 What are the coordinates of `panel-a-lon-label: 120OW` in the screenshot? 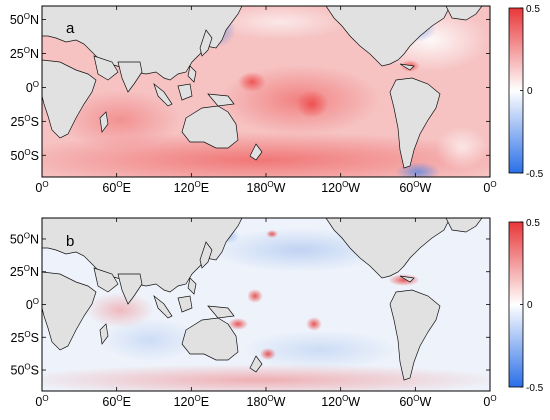 It's located at (340, 187).